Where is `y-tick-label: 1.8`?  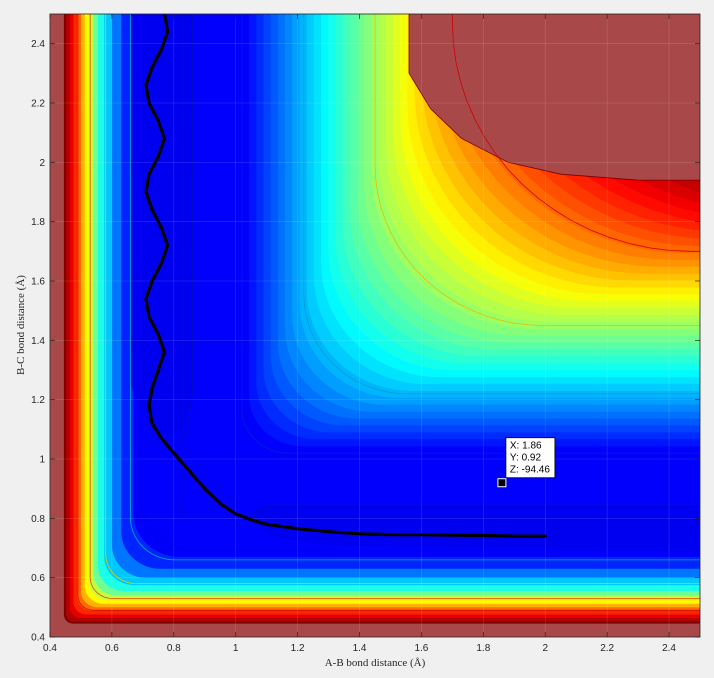 y-tick-label: 1.8 is located at coordinates (38, 222).